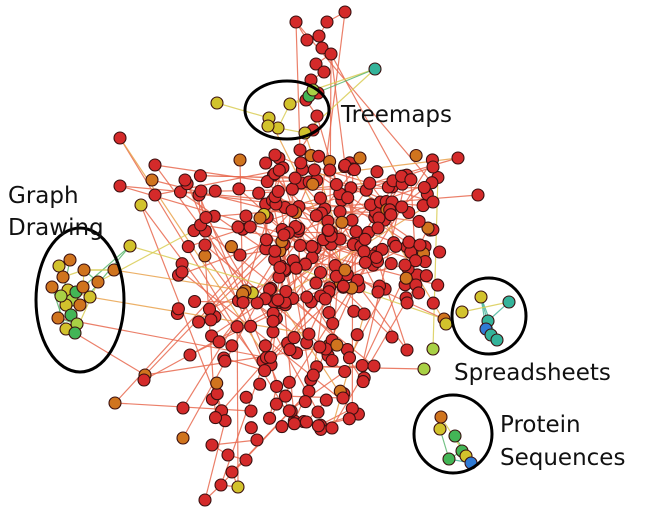 The height and width of the screenshot is (519, 650). Describe the element at coordinates (453, 434) in the screenshot. I see `protein-sequences-cluster-ring` at that location.